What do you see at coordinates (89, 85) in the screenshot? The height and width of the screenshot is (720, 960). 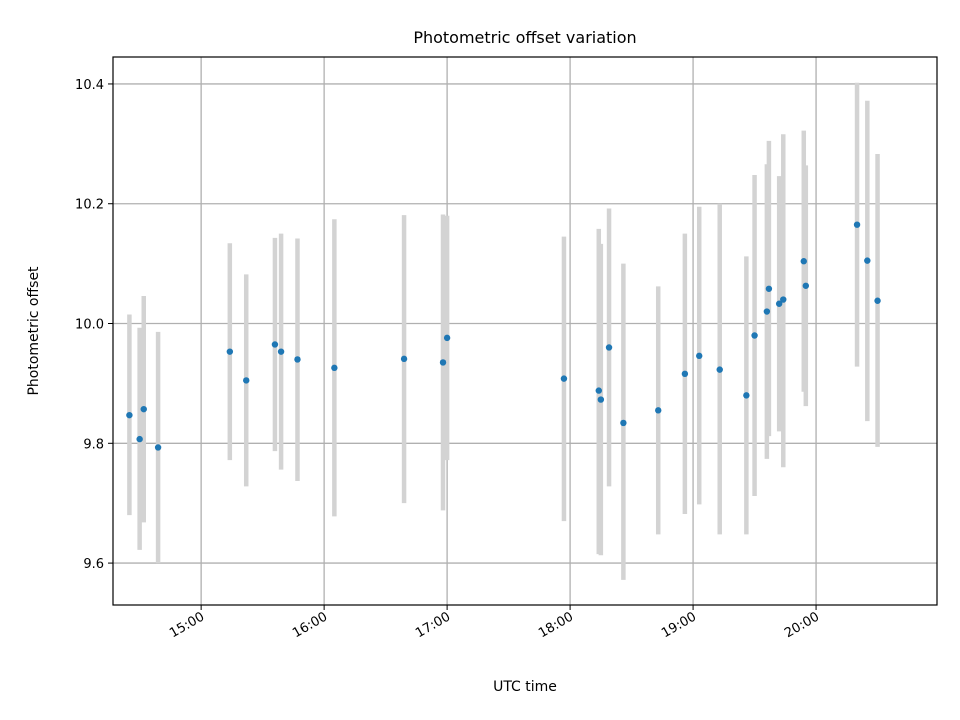 I see `y-tick-label: 10.4` at bounding box center [89, 85].